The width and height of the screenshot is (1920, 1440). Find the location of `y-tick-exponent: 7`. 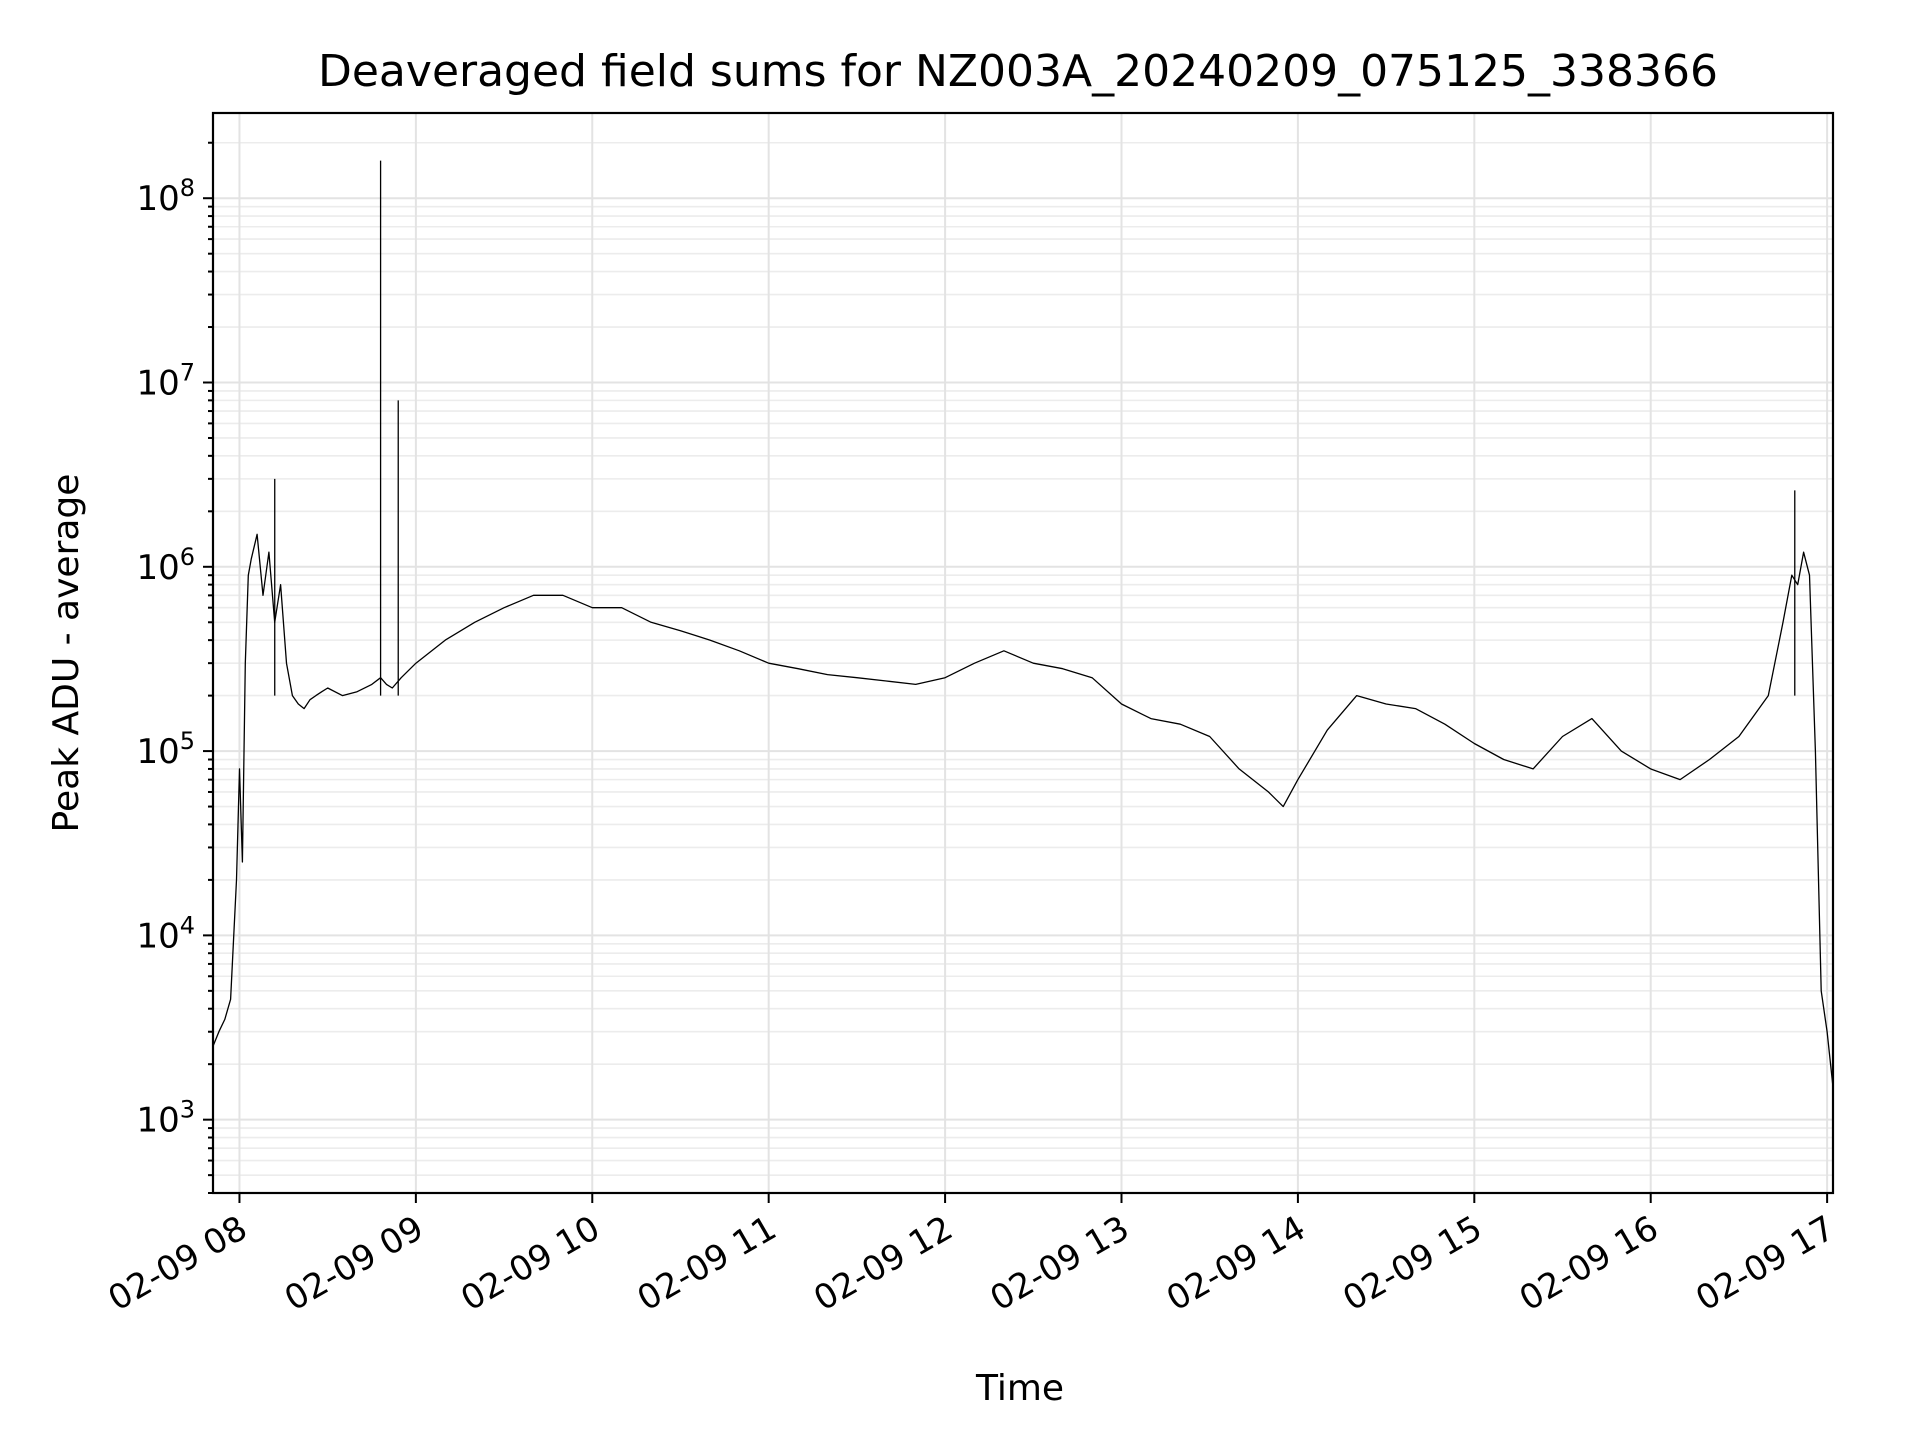

y-tick-exponent: 7 is located at coordinates (187, 373).